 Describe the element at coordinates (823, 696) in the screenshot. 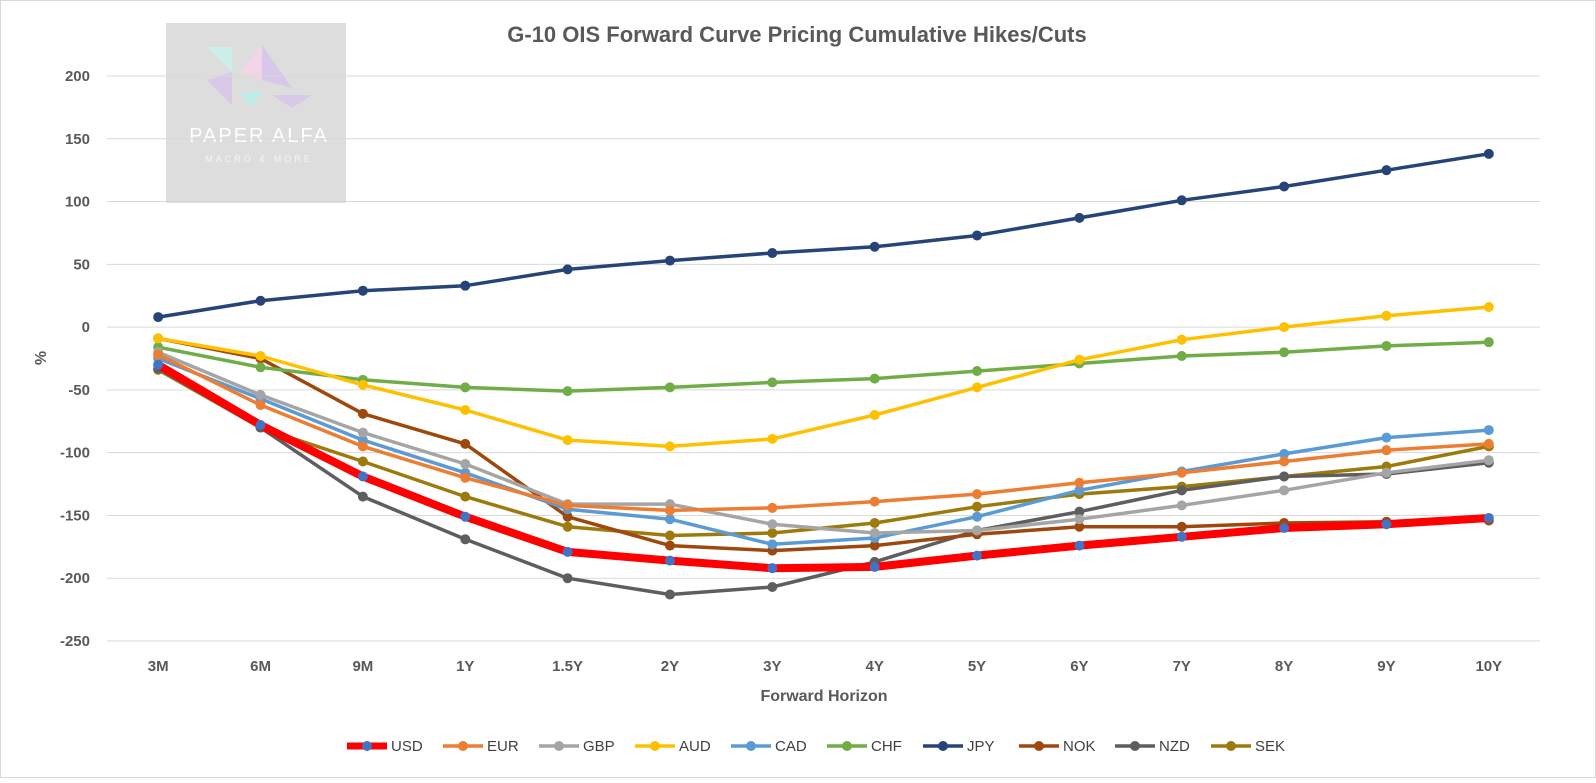

I see `x-axis-title: Forward Horizon` at that location.